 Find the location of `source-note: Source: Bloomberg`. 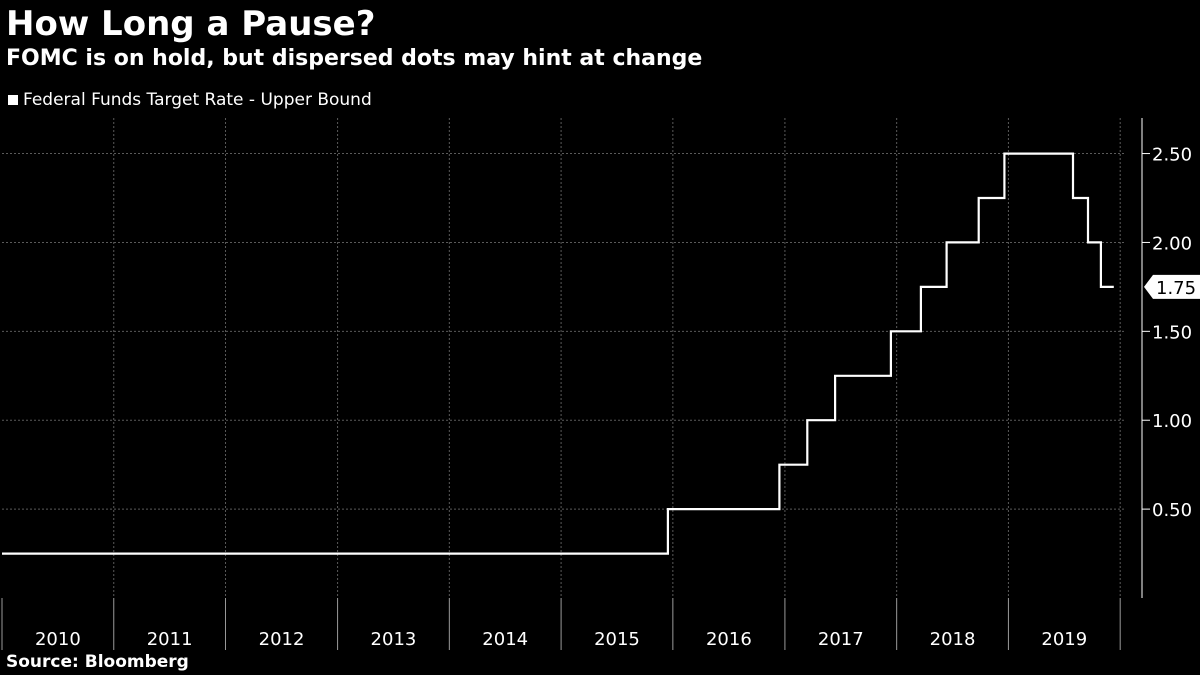

source-note: Source: Bloomberg is located at coordinates (97, 662).